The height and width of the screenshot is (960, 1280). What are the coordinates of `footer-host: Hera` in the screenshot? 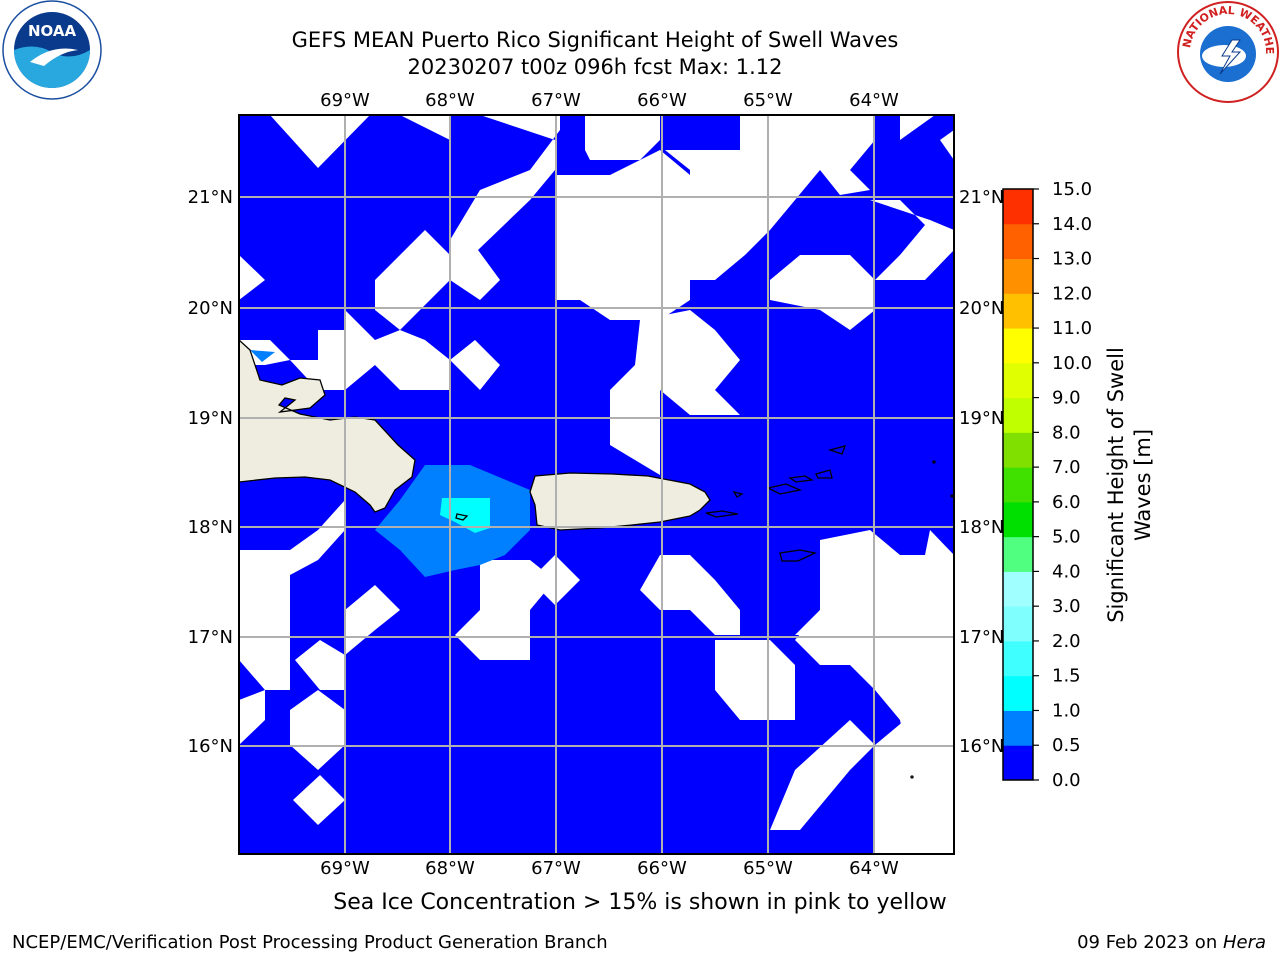 It's located at (1244, 942).